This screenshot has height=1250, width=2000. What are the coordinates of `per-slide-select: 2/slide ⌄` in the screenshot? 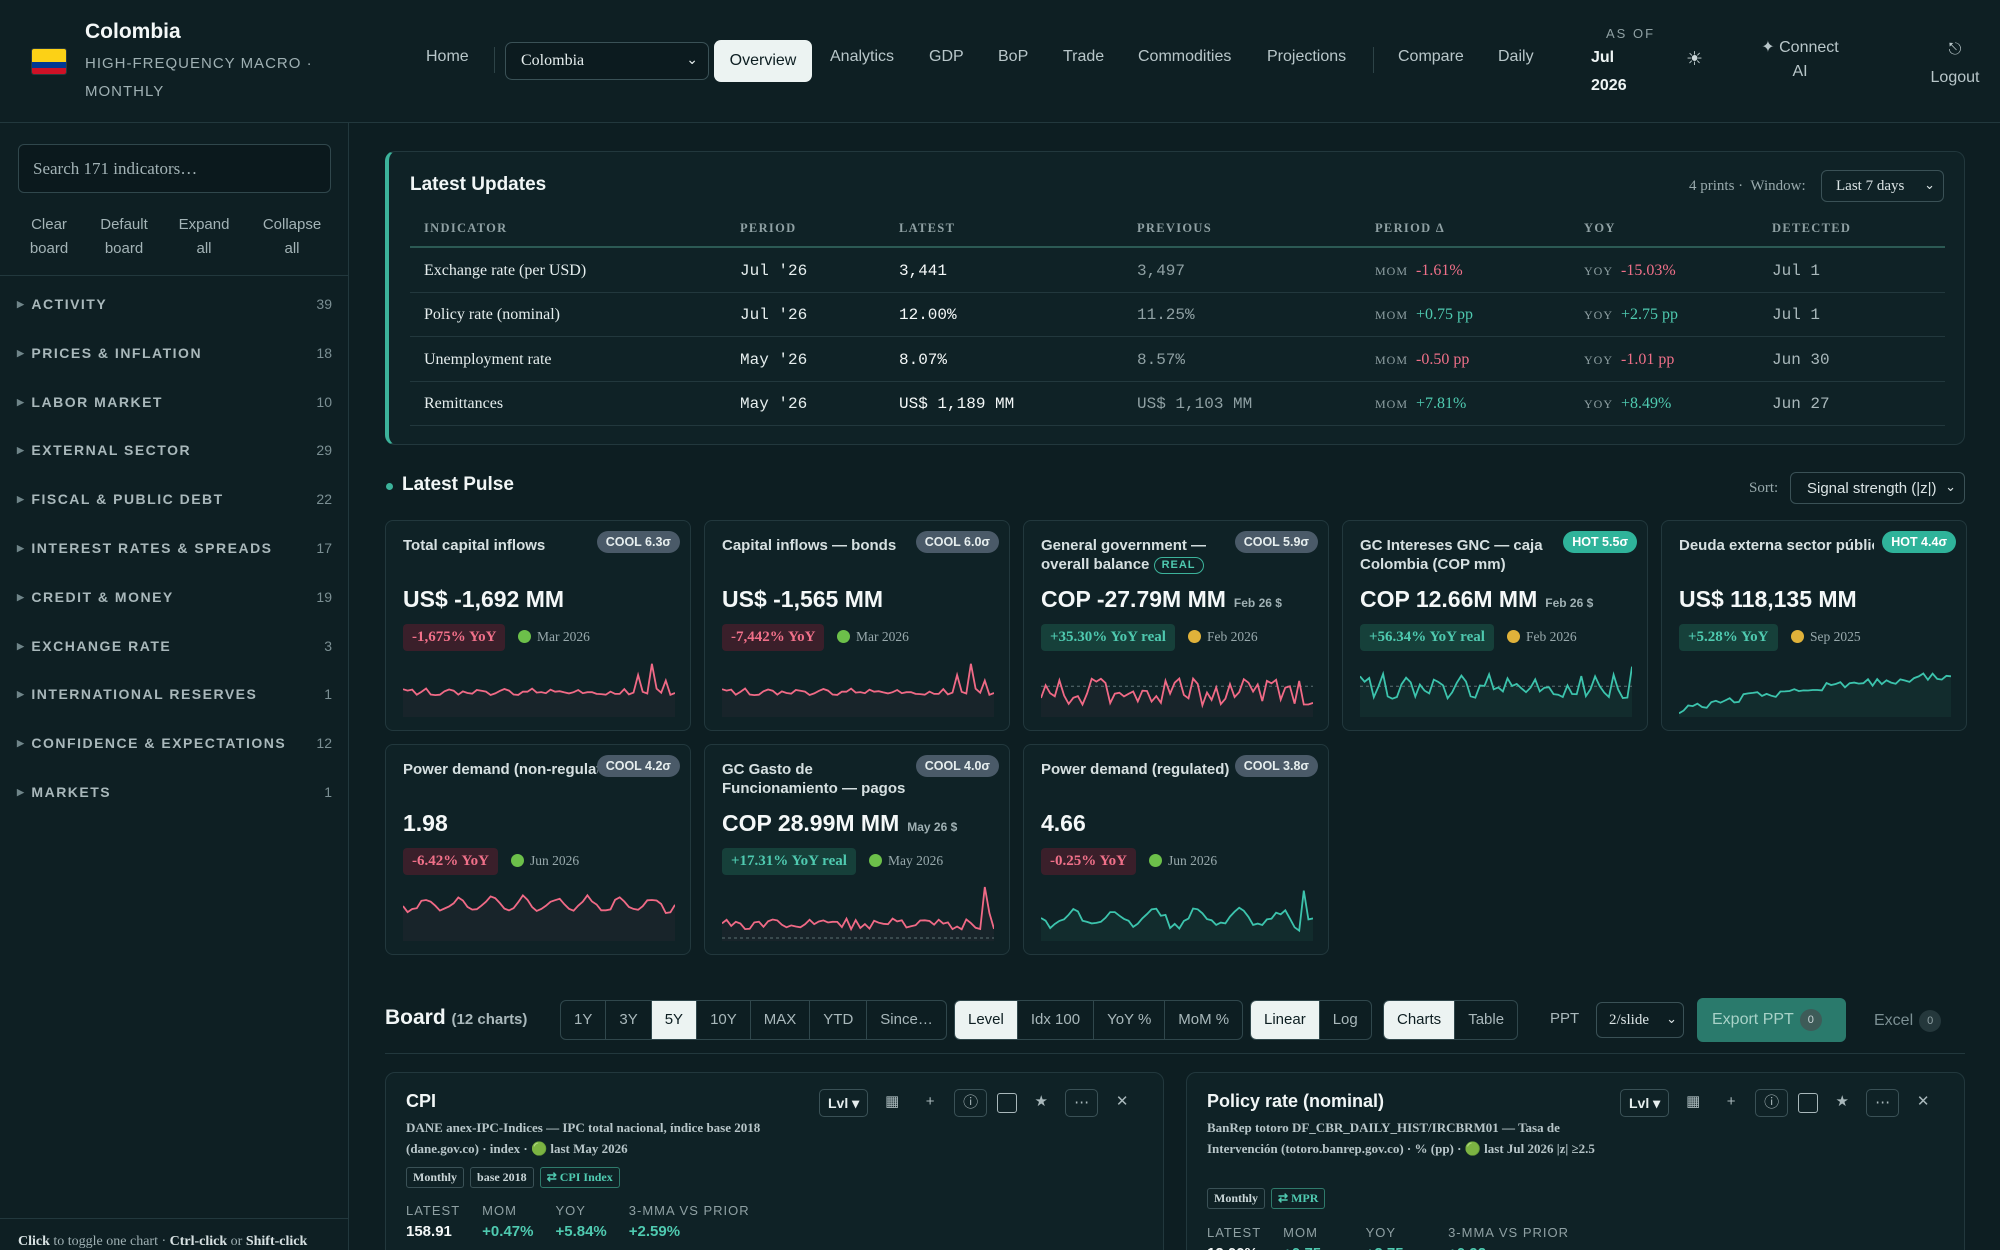 It's located at (1640, 1020).